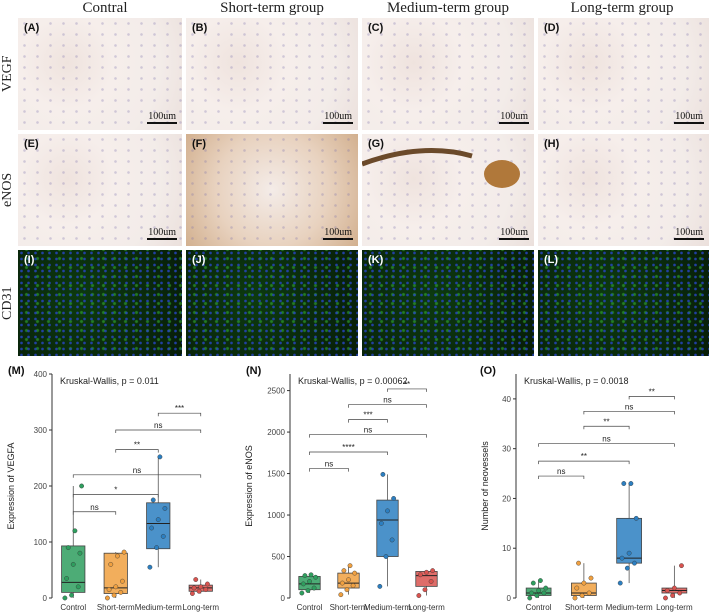 The height and width of the screenshot is (614, 709). What do you see at coordinates (7, 190) in the screenshot?
I see `row-header-enos: eNOS` at bounding box center [7, 190].